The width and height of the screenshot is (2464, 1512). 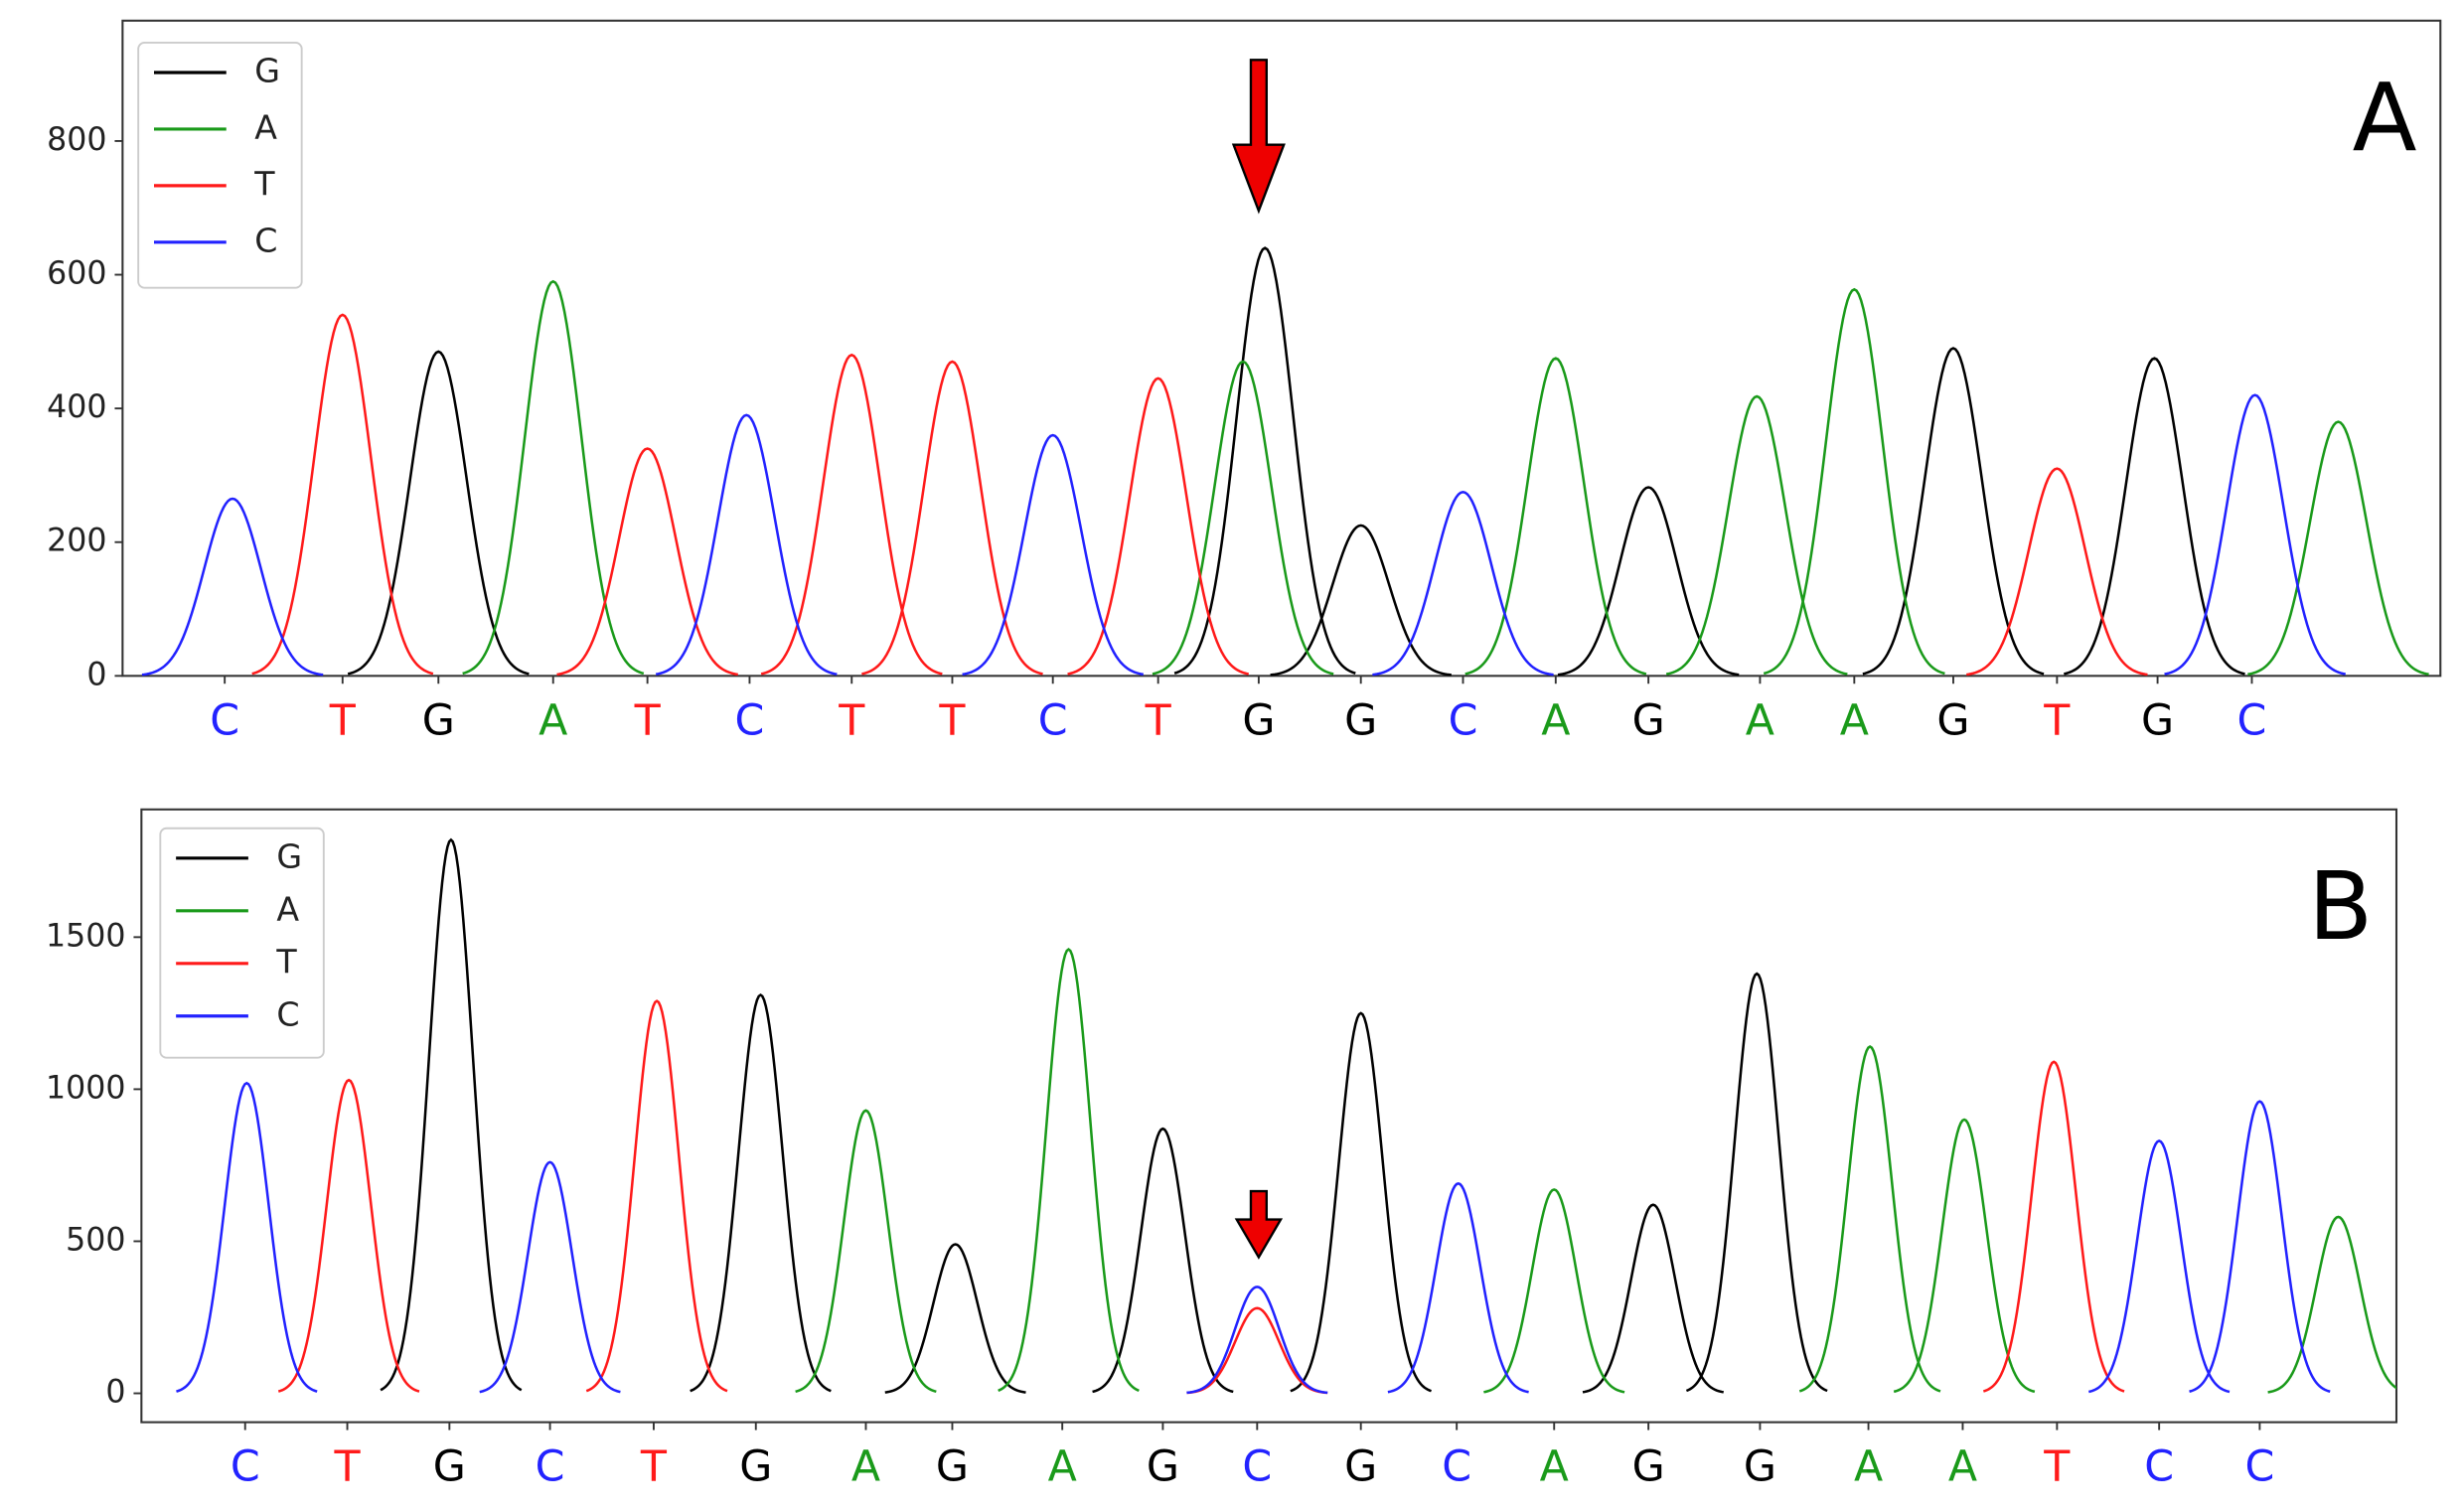 I want to click on y-tick-label: 800, so click(x=77, y=140).